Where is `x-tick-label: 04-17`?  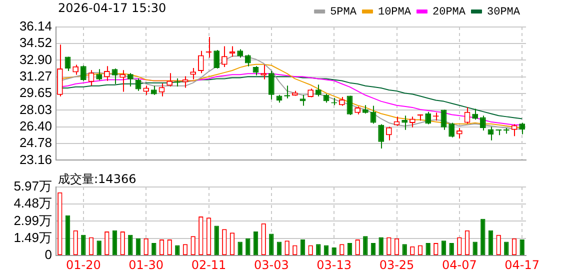
x-tick-label: 04-17 is located at coordinates (522, 265).